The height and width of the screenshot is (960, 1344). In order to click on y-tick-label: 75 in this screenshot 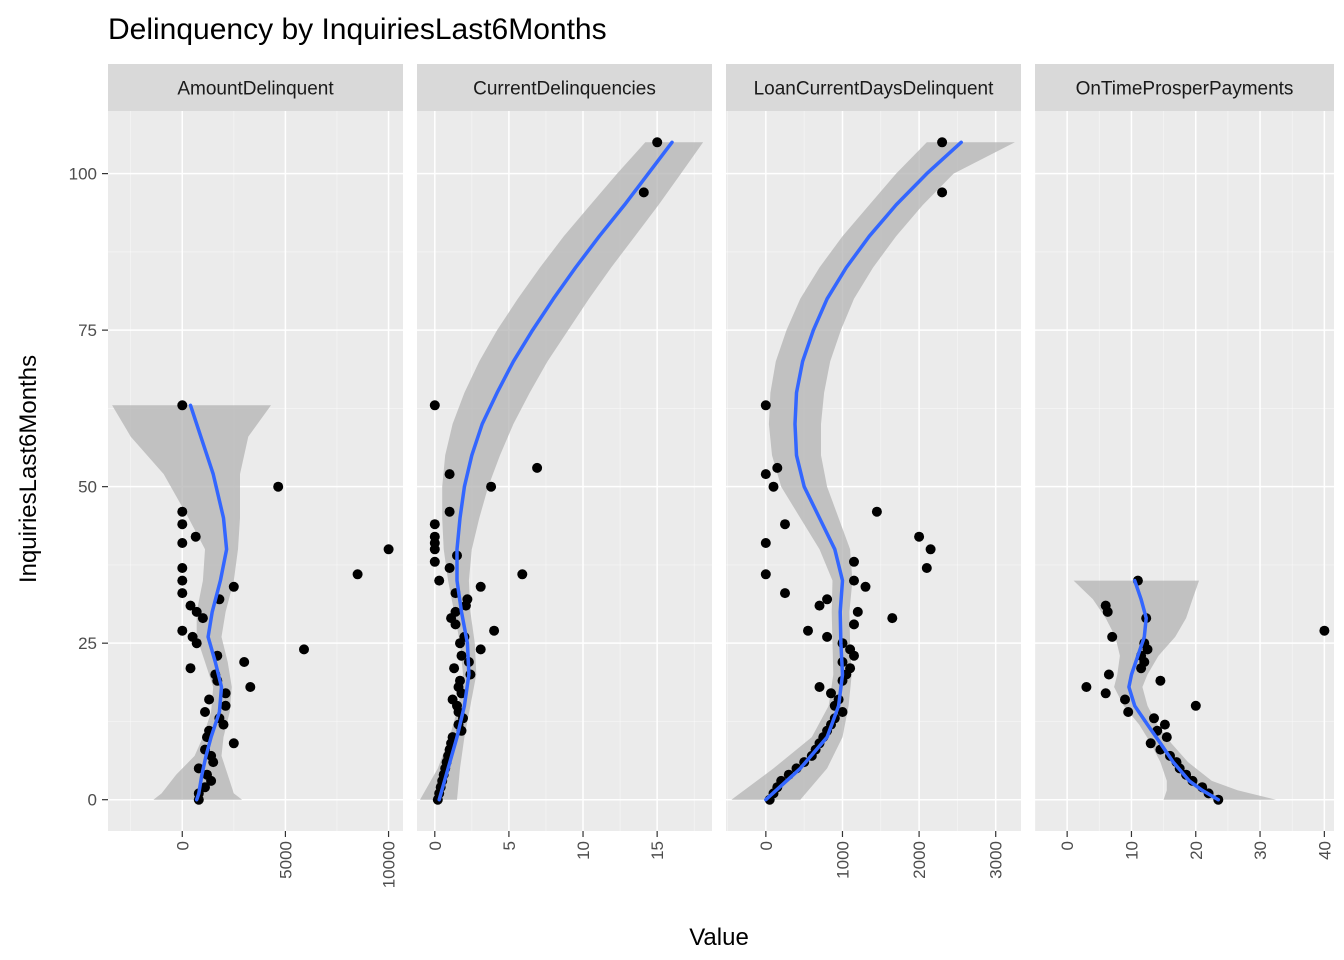, I will do `click(87, 330)`.